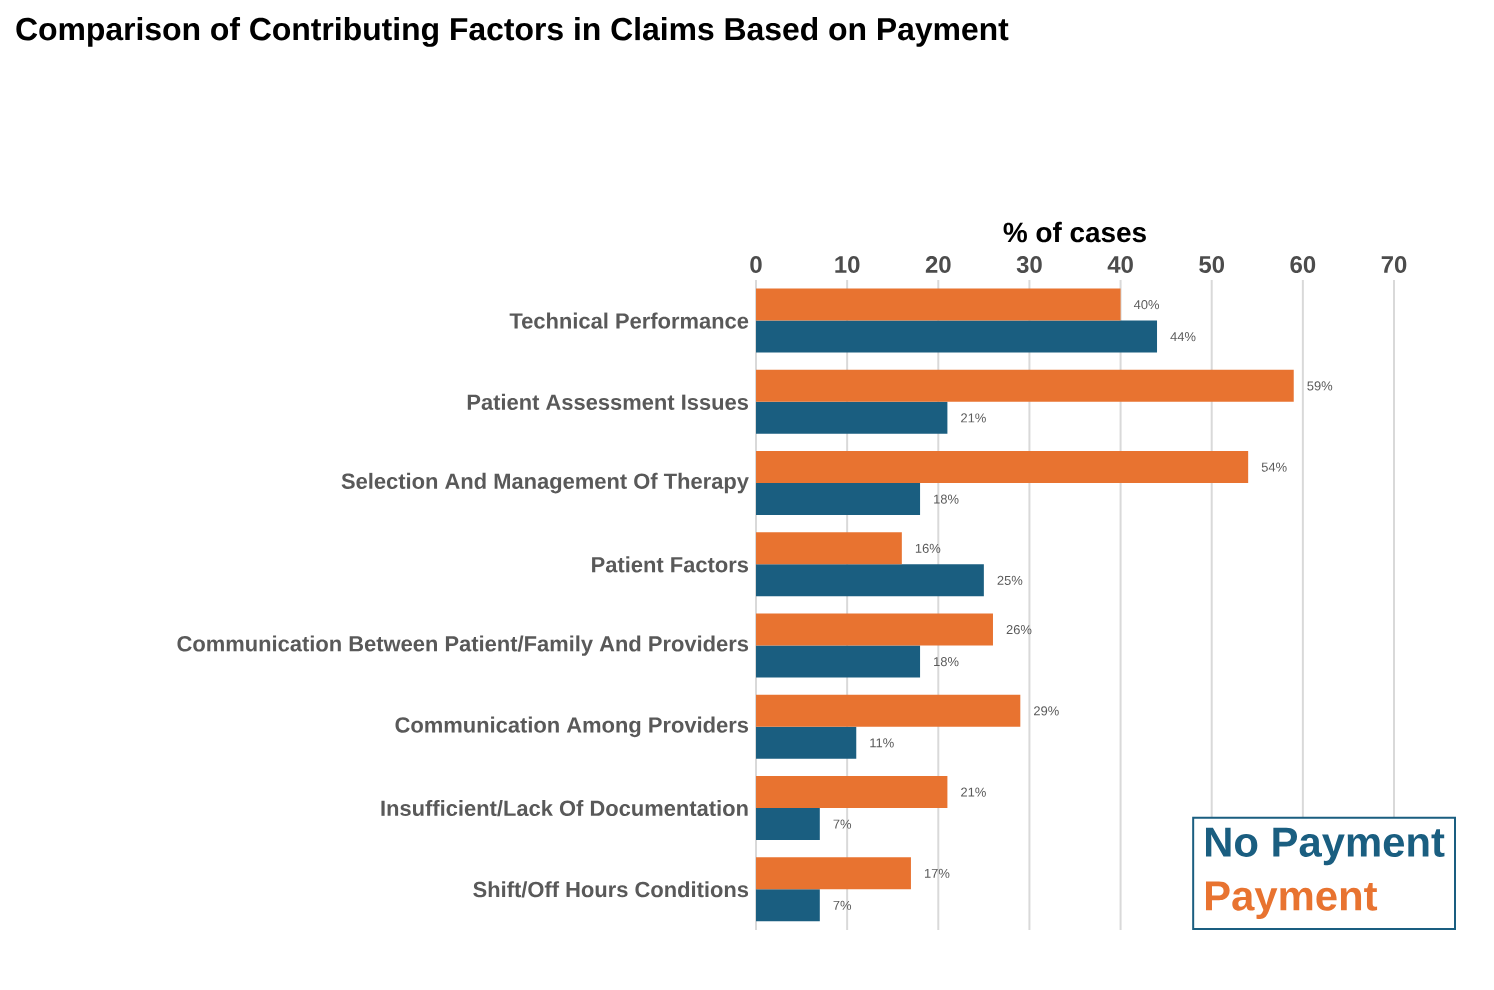 Image resolution: width=1494 pixels, height=990 pixels. Describe the element at coordinates (847, 264) in the screenshot. I see `x-tick-label: 10` at that location.